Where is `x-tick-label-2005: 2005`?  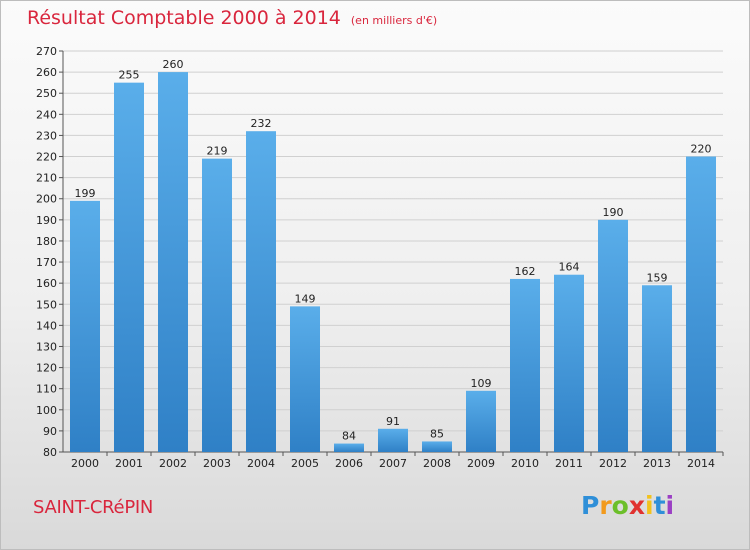
x-tick-label-2005: 2005 is located at coordinates (305, 463).